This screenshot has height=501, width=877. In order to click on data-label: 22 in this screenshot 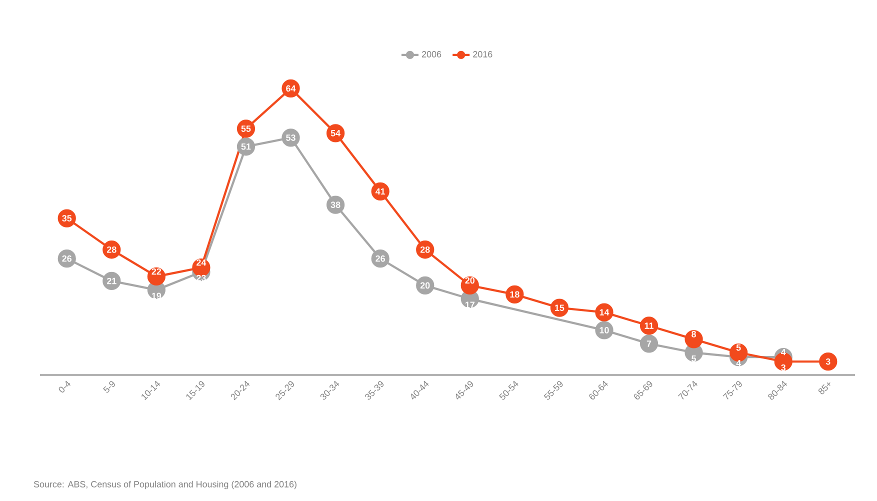, I will do `click(157, 271)`.